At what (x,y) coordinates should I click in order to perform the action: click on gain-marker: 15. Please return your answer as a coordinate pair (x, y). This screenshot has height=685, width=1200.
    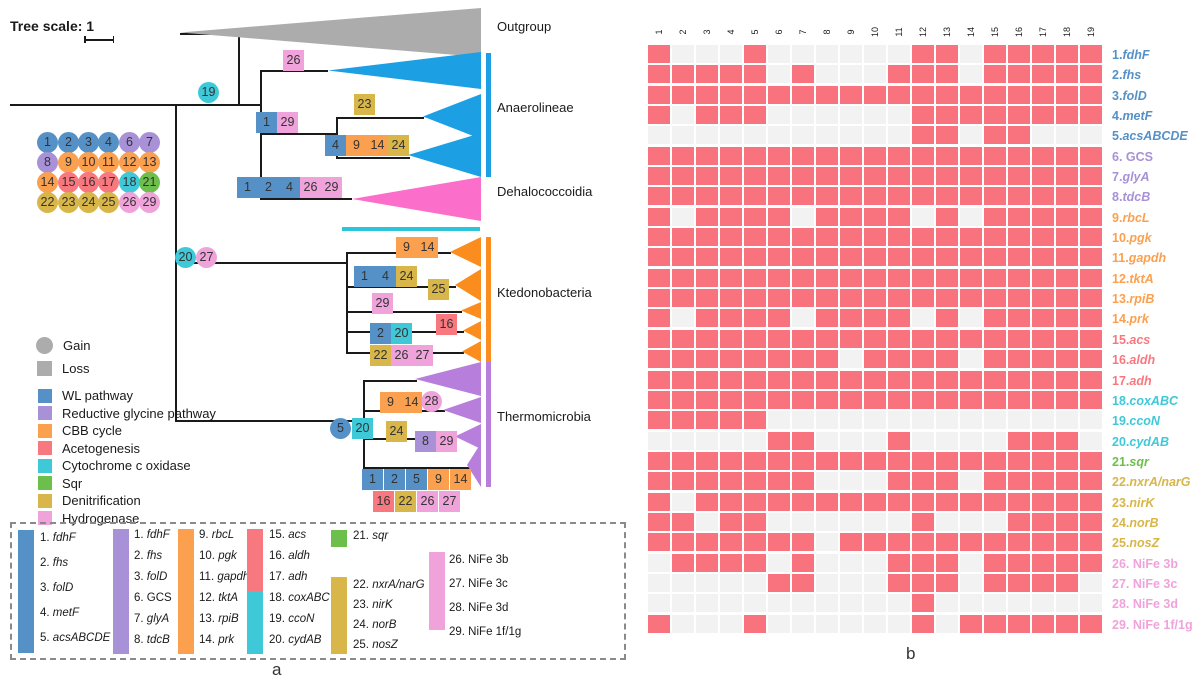
    Looking at the image, I should click on (68, 182).